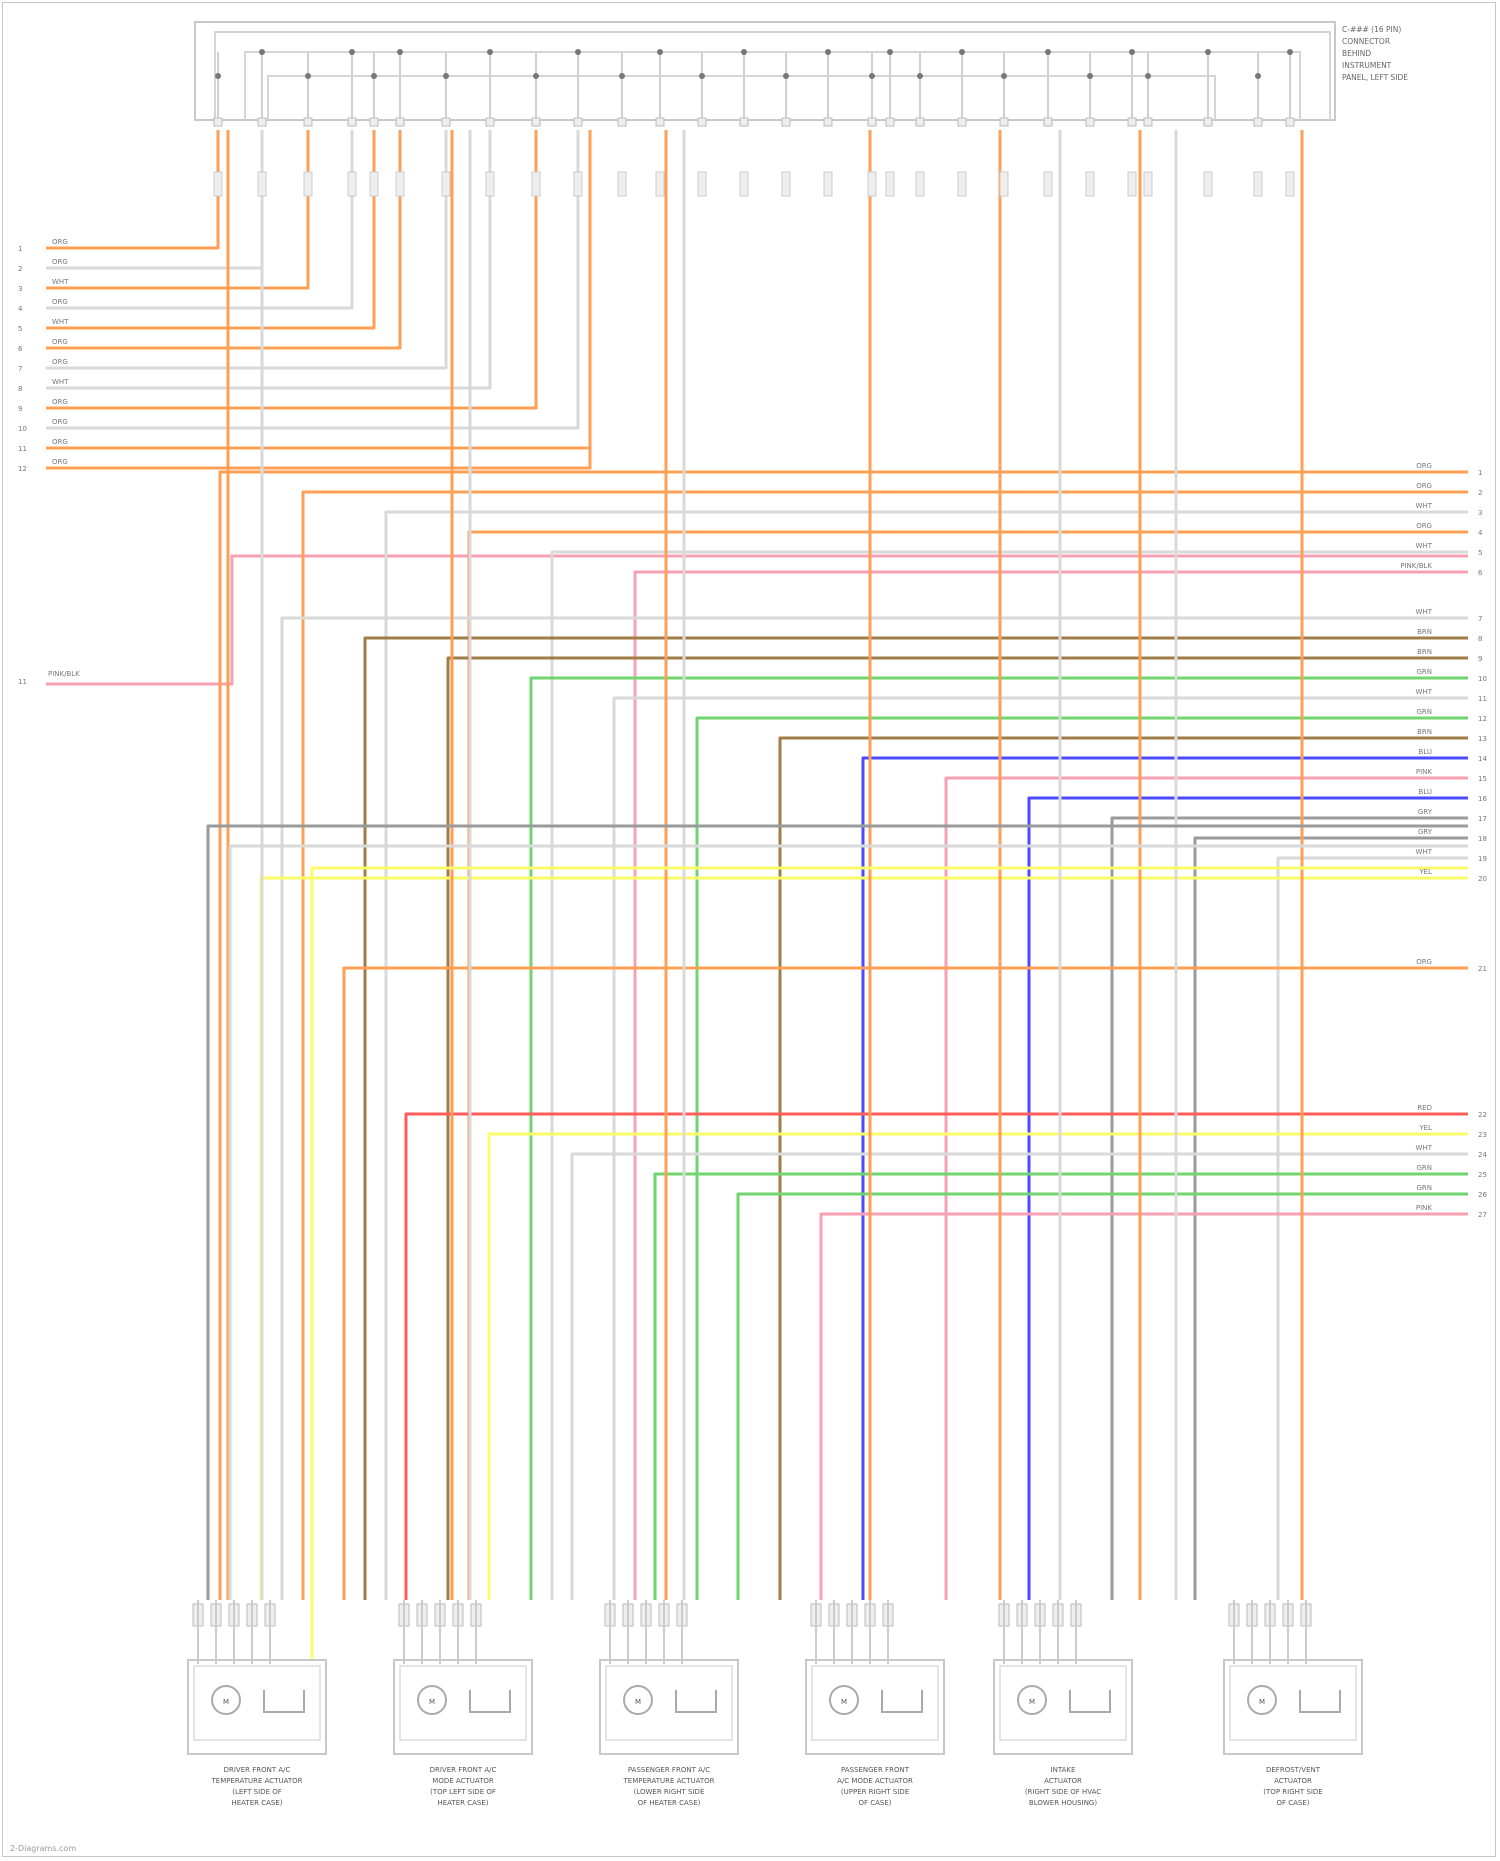  Describe the element at coordinates (1424, 652) in the screenshot. I see `right-wire-label: BRN` at that location.